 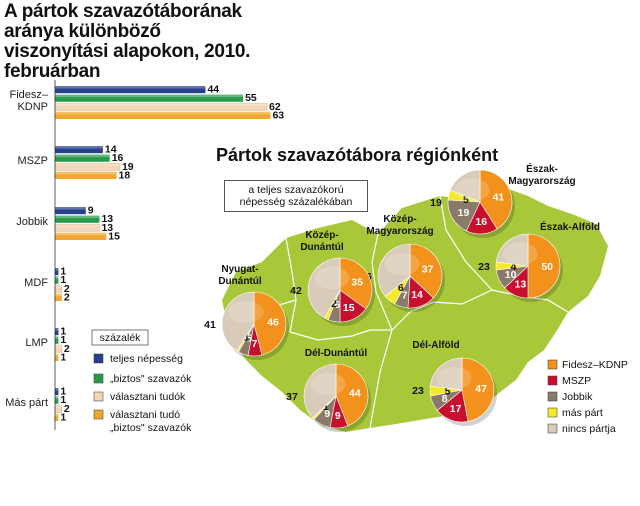 I want to click on pie: 37147636Közép-Magyarország, so click(x=402, y=263).